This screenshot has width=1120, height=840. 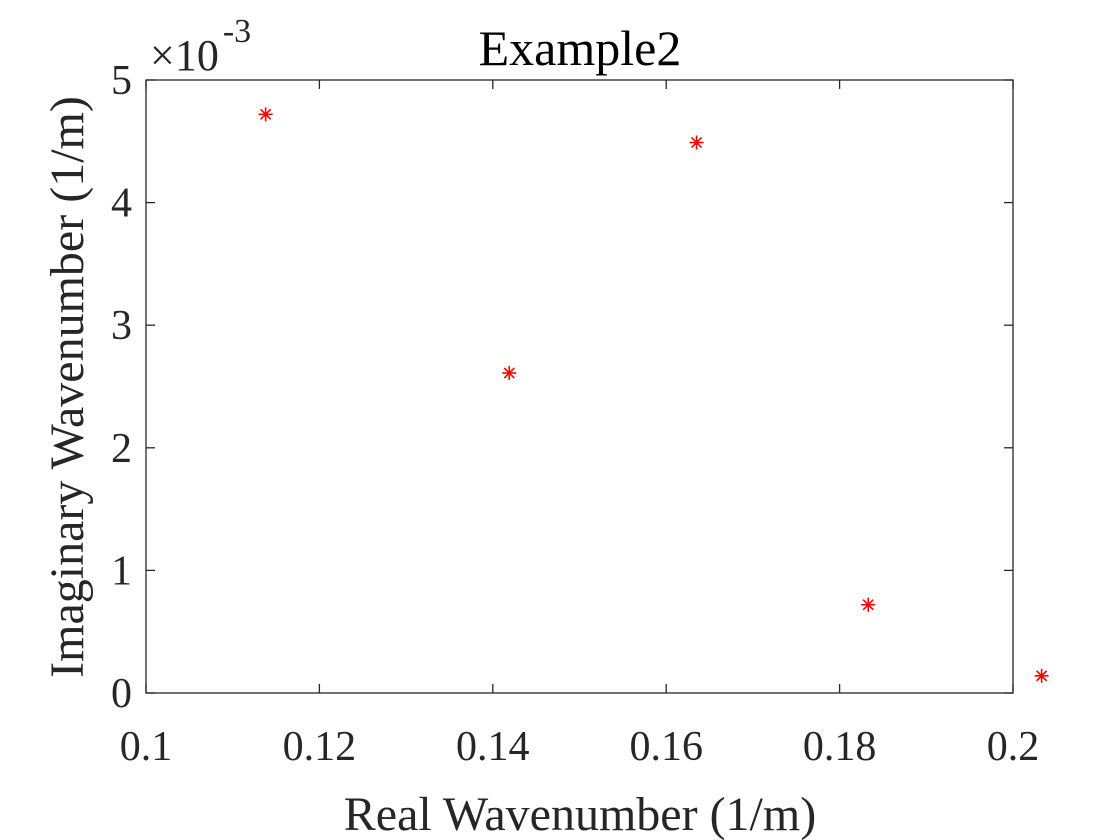 What do you see at coordinates (237, 31) in the screenshot?
I see `y-exponent-power: -3` at bounding box center [237, 31].